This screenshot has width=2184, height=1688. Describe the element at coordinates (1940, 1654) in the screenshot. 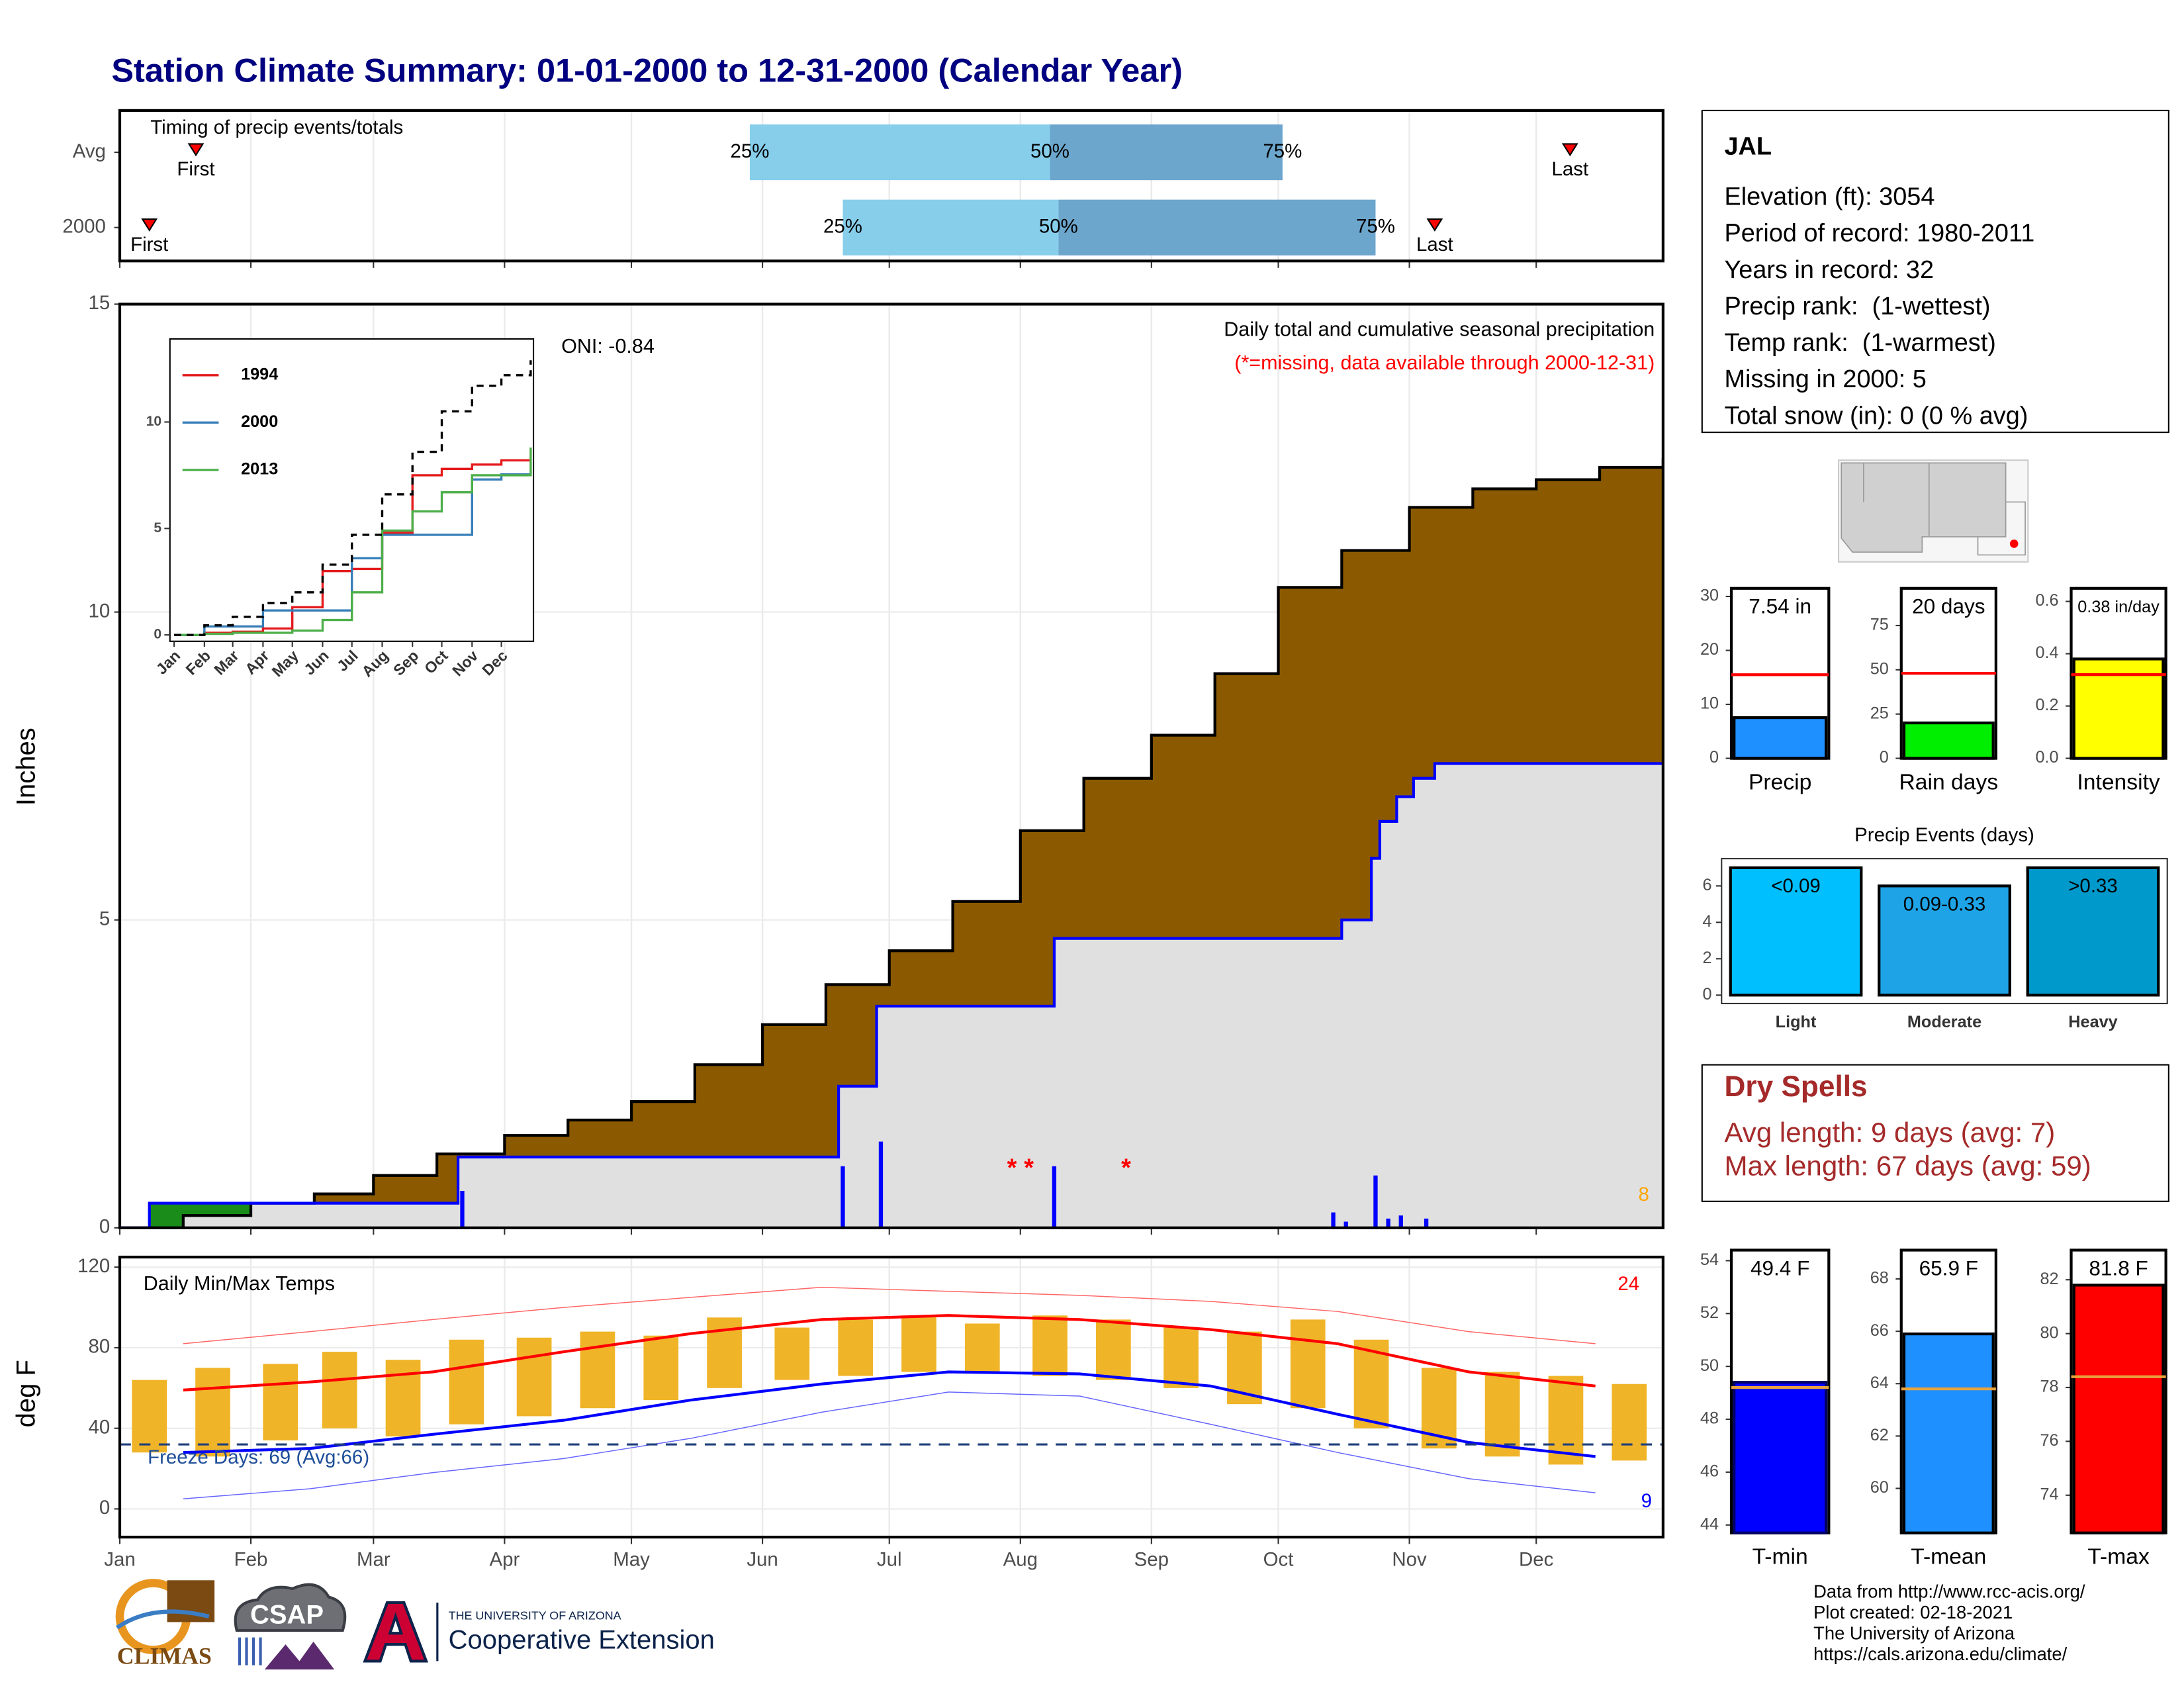

I see `footer-line: https://cals.arizona.edu/climate/` at that location.